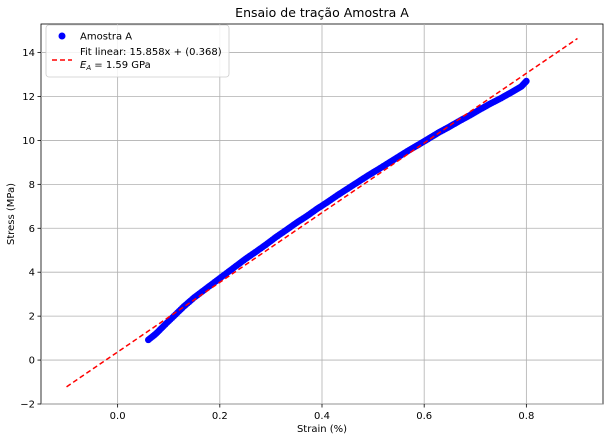 The height and width of the screenshot is (441, 608). What do you see at coordinates (118, 416) in the screenshot?
I see `x-tick-label: 0.0` at bounding box center [118, 416].